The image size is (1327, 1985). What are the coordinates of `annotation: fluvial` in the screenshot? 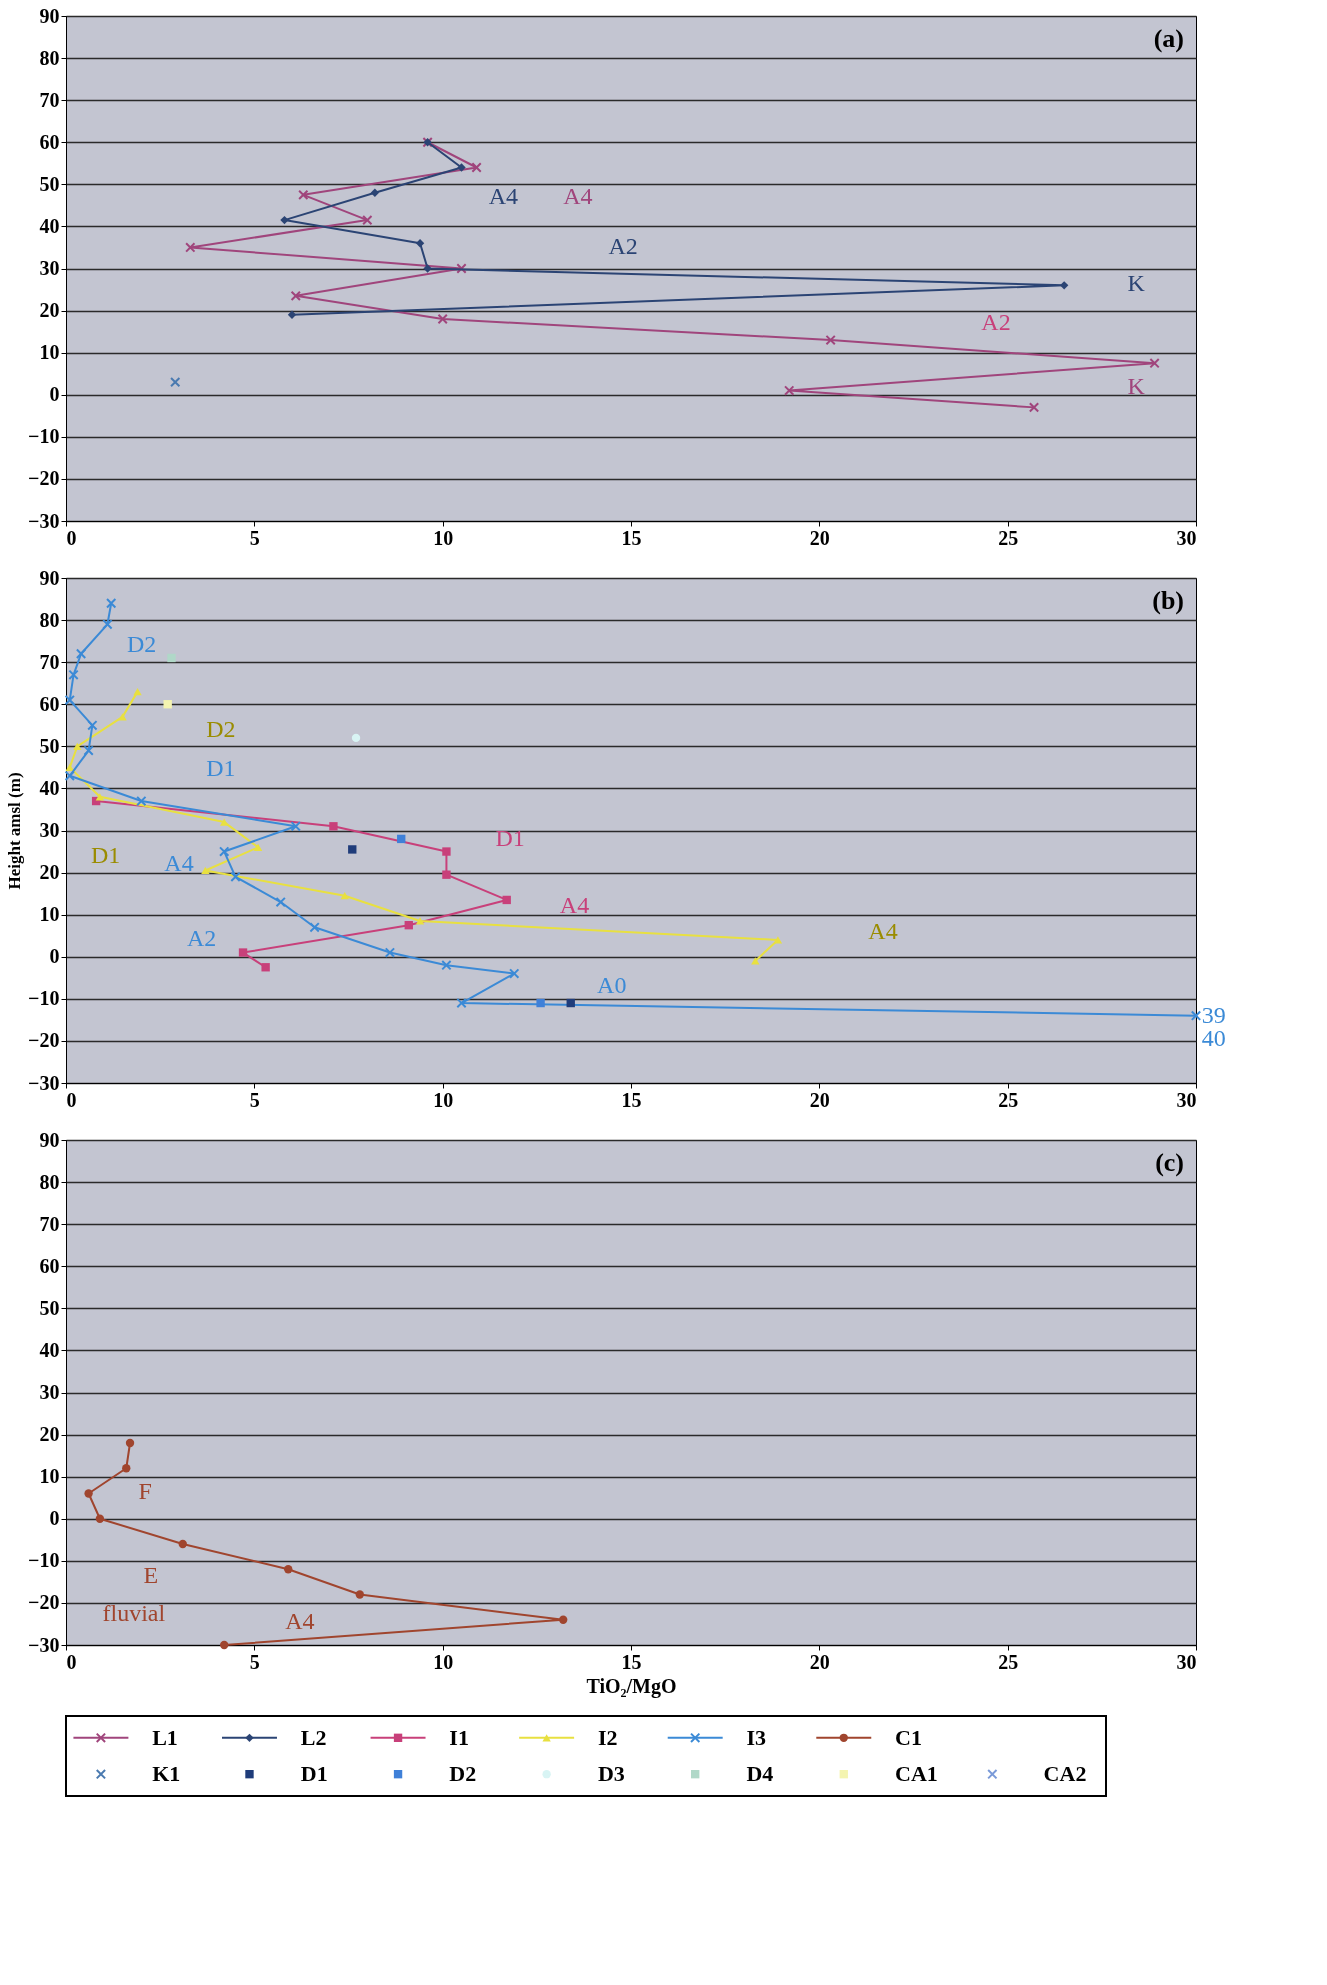 It's located at (134, 1612).